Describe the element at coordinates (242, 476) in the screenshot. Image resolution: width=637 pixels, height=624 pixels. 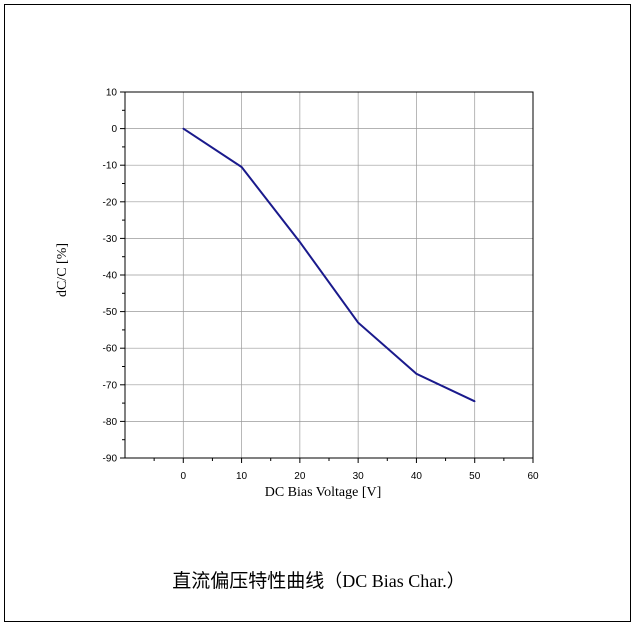
I see `x-tick-label: 10` at that location.